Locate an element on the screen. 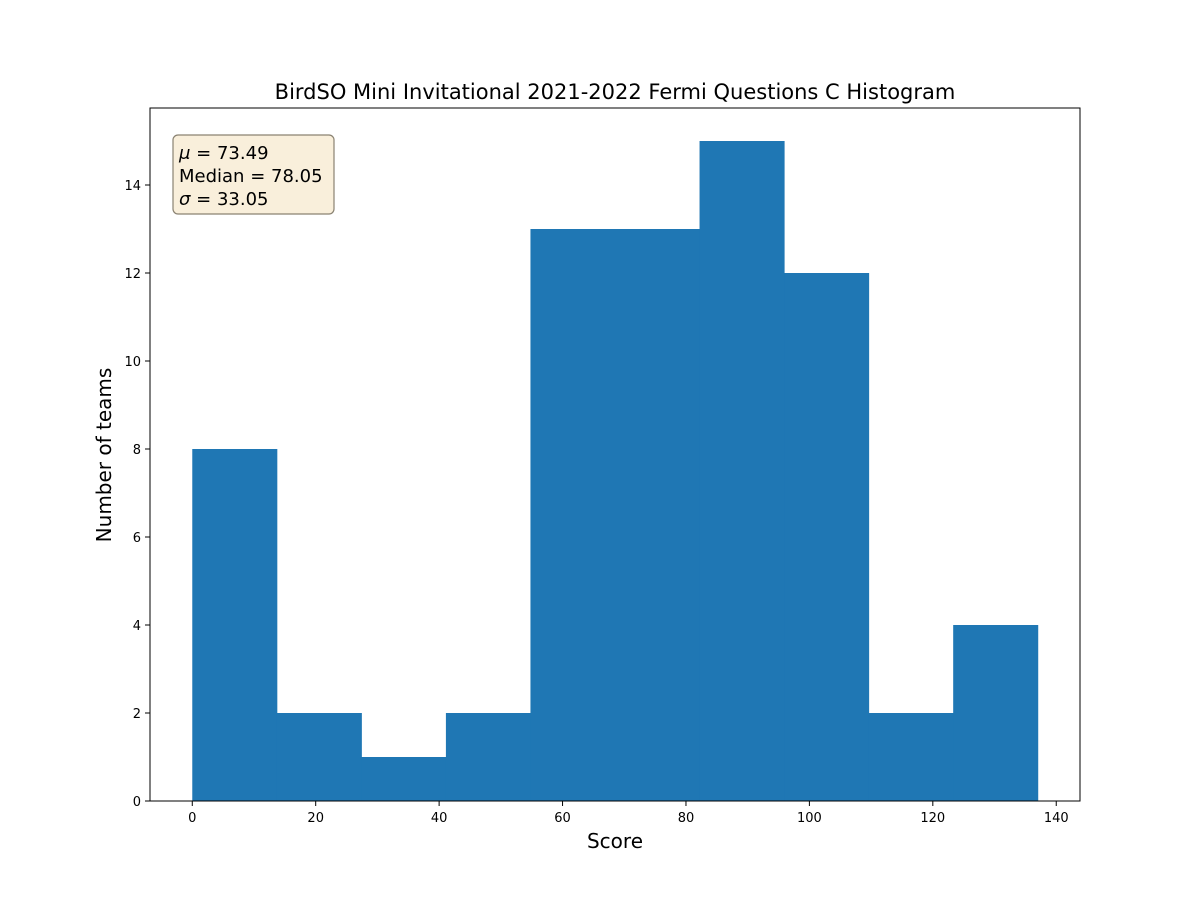  mean-equals: = is located at coordinates (203, 153).